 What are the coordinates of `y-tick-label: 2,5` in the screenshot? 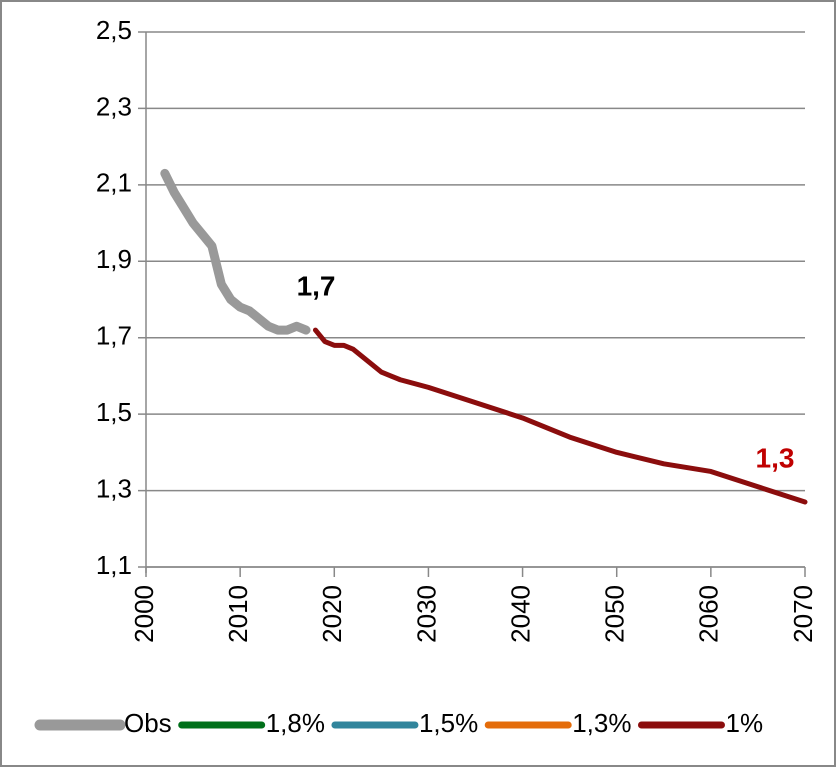 It's located at (114, 30).